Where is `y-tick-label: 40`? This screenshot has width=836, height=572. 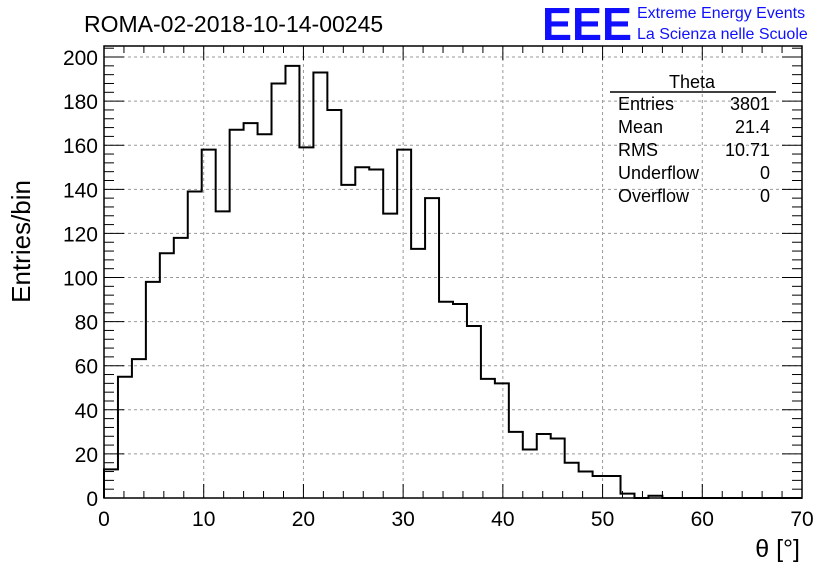
y-tick-label: 40 is located at coordinates (86, 411).